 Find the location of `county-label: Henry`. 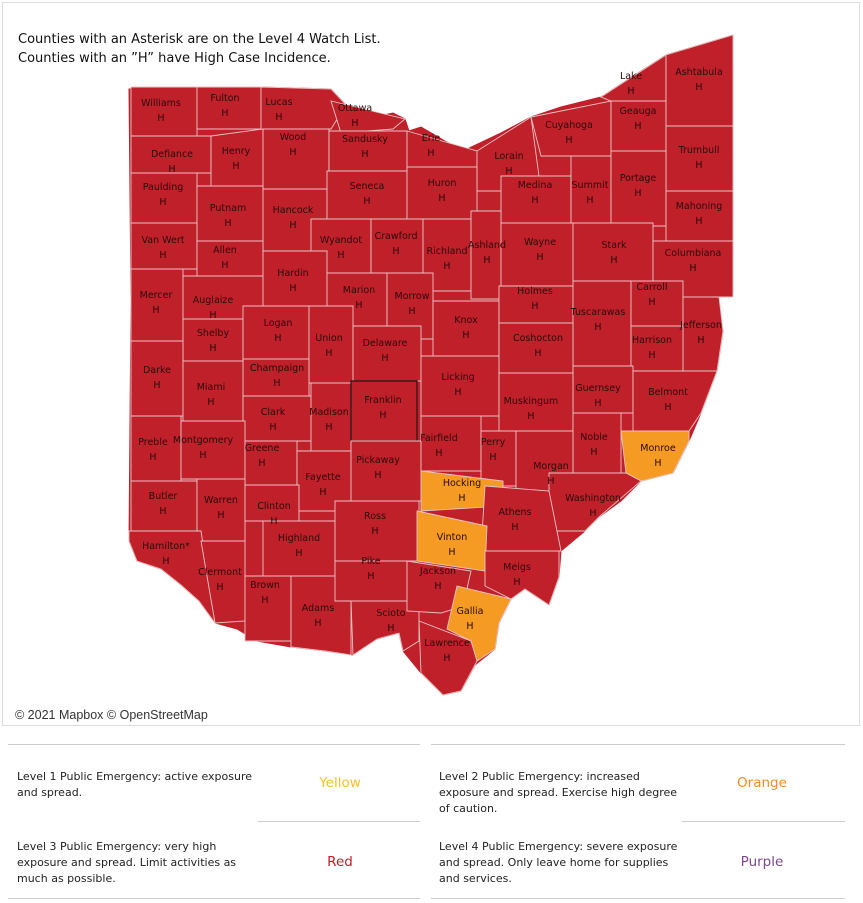

county-label: Henry is located at coordinates (236, 151).